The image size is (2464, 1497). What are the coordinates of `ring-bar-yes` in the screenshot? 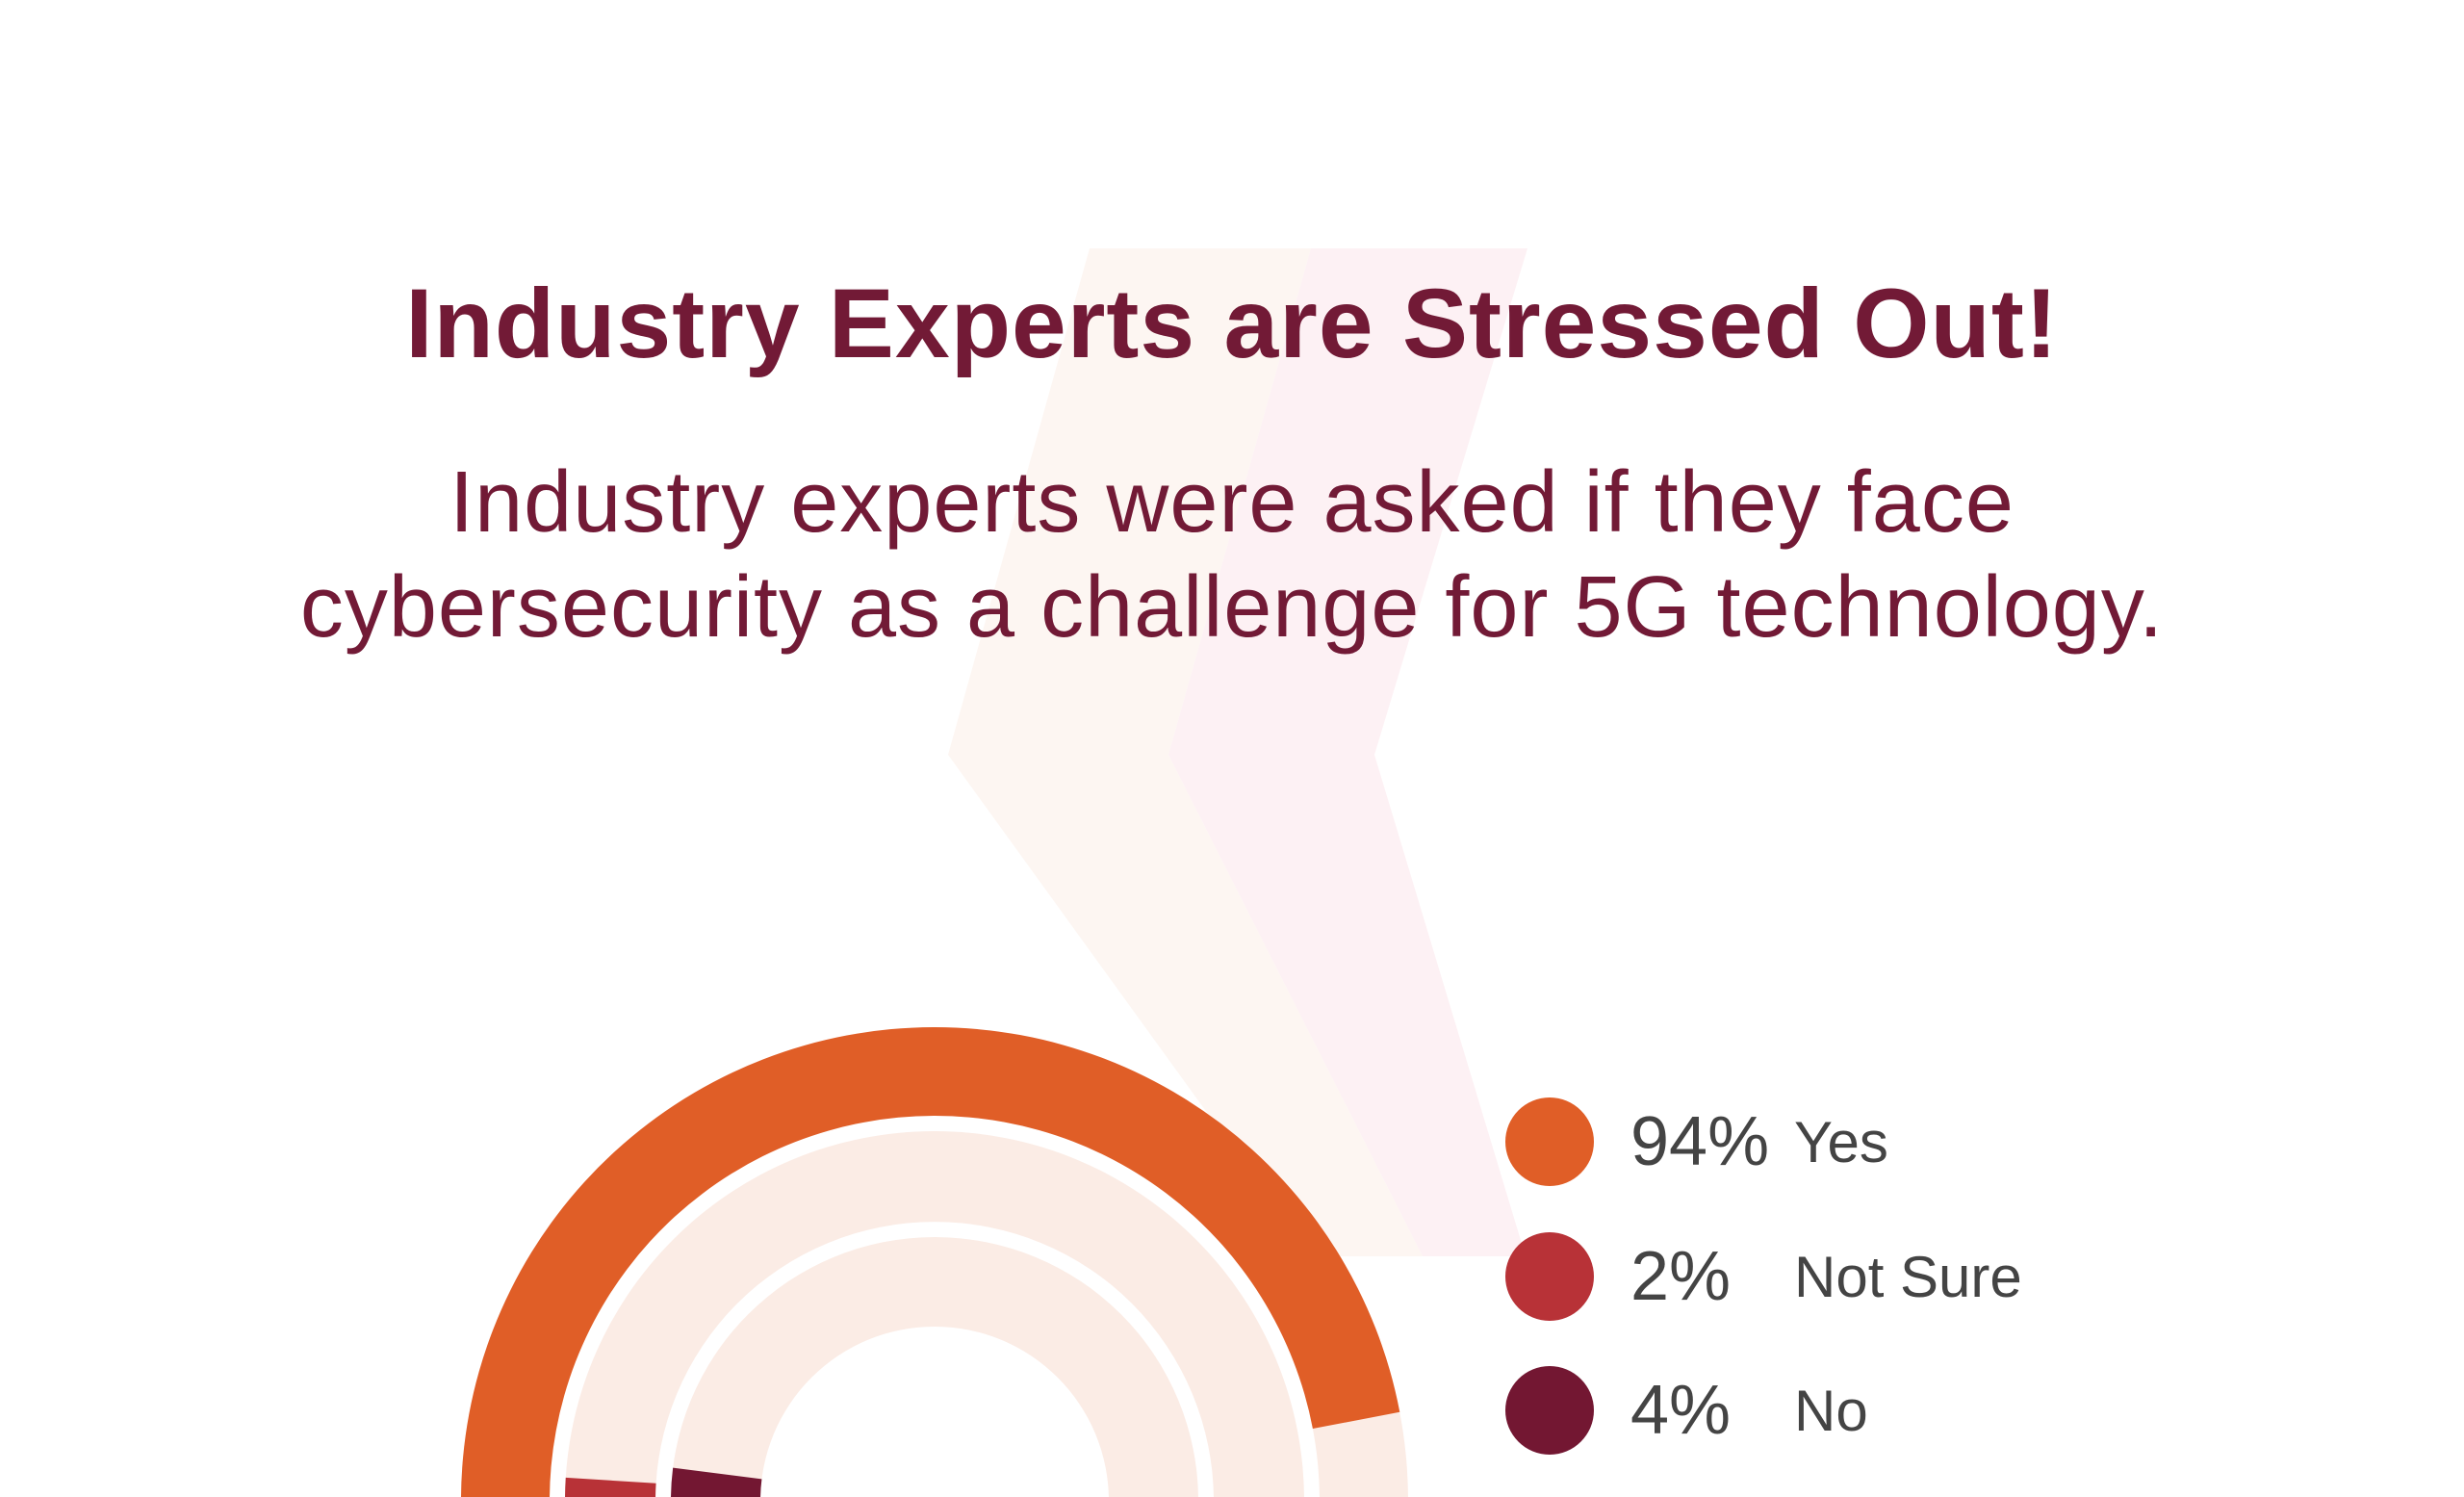 It's located at (930, 1261).